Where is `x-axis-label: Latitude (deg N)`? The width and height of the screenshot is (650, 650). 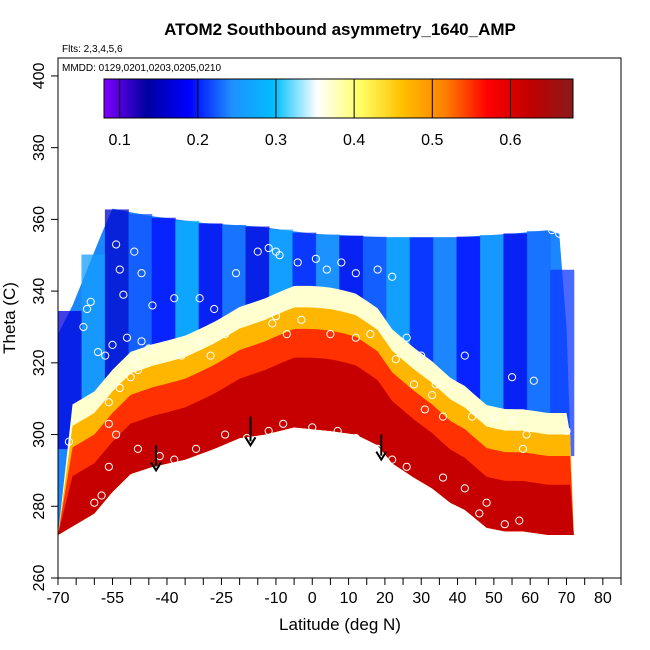
x-axis-label: Latitude (deg N) is located at coordinates (340, 624).